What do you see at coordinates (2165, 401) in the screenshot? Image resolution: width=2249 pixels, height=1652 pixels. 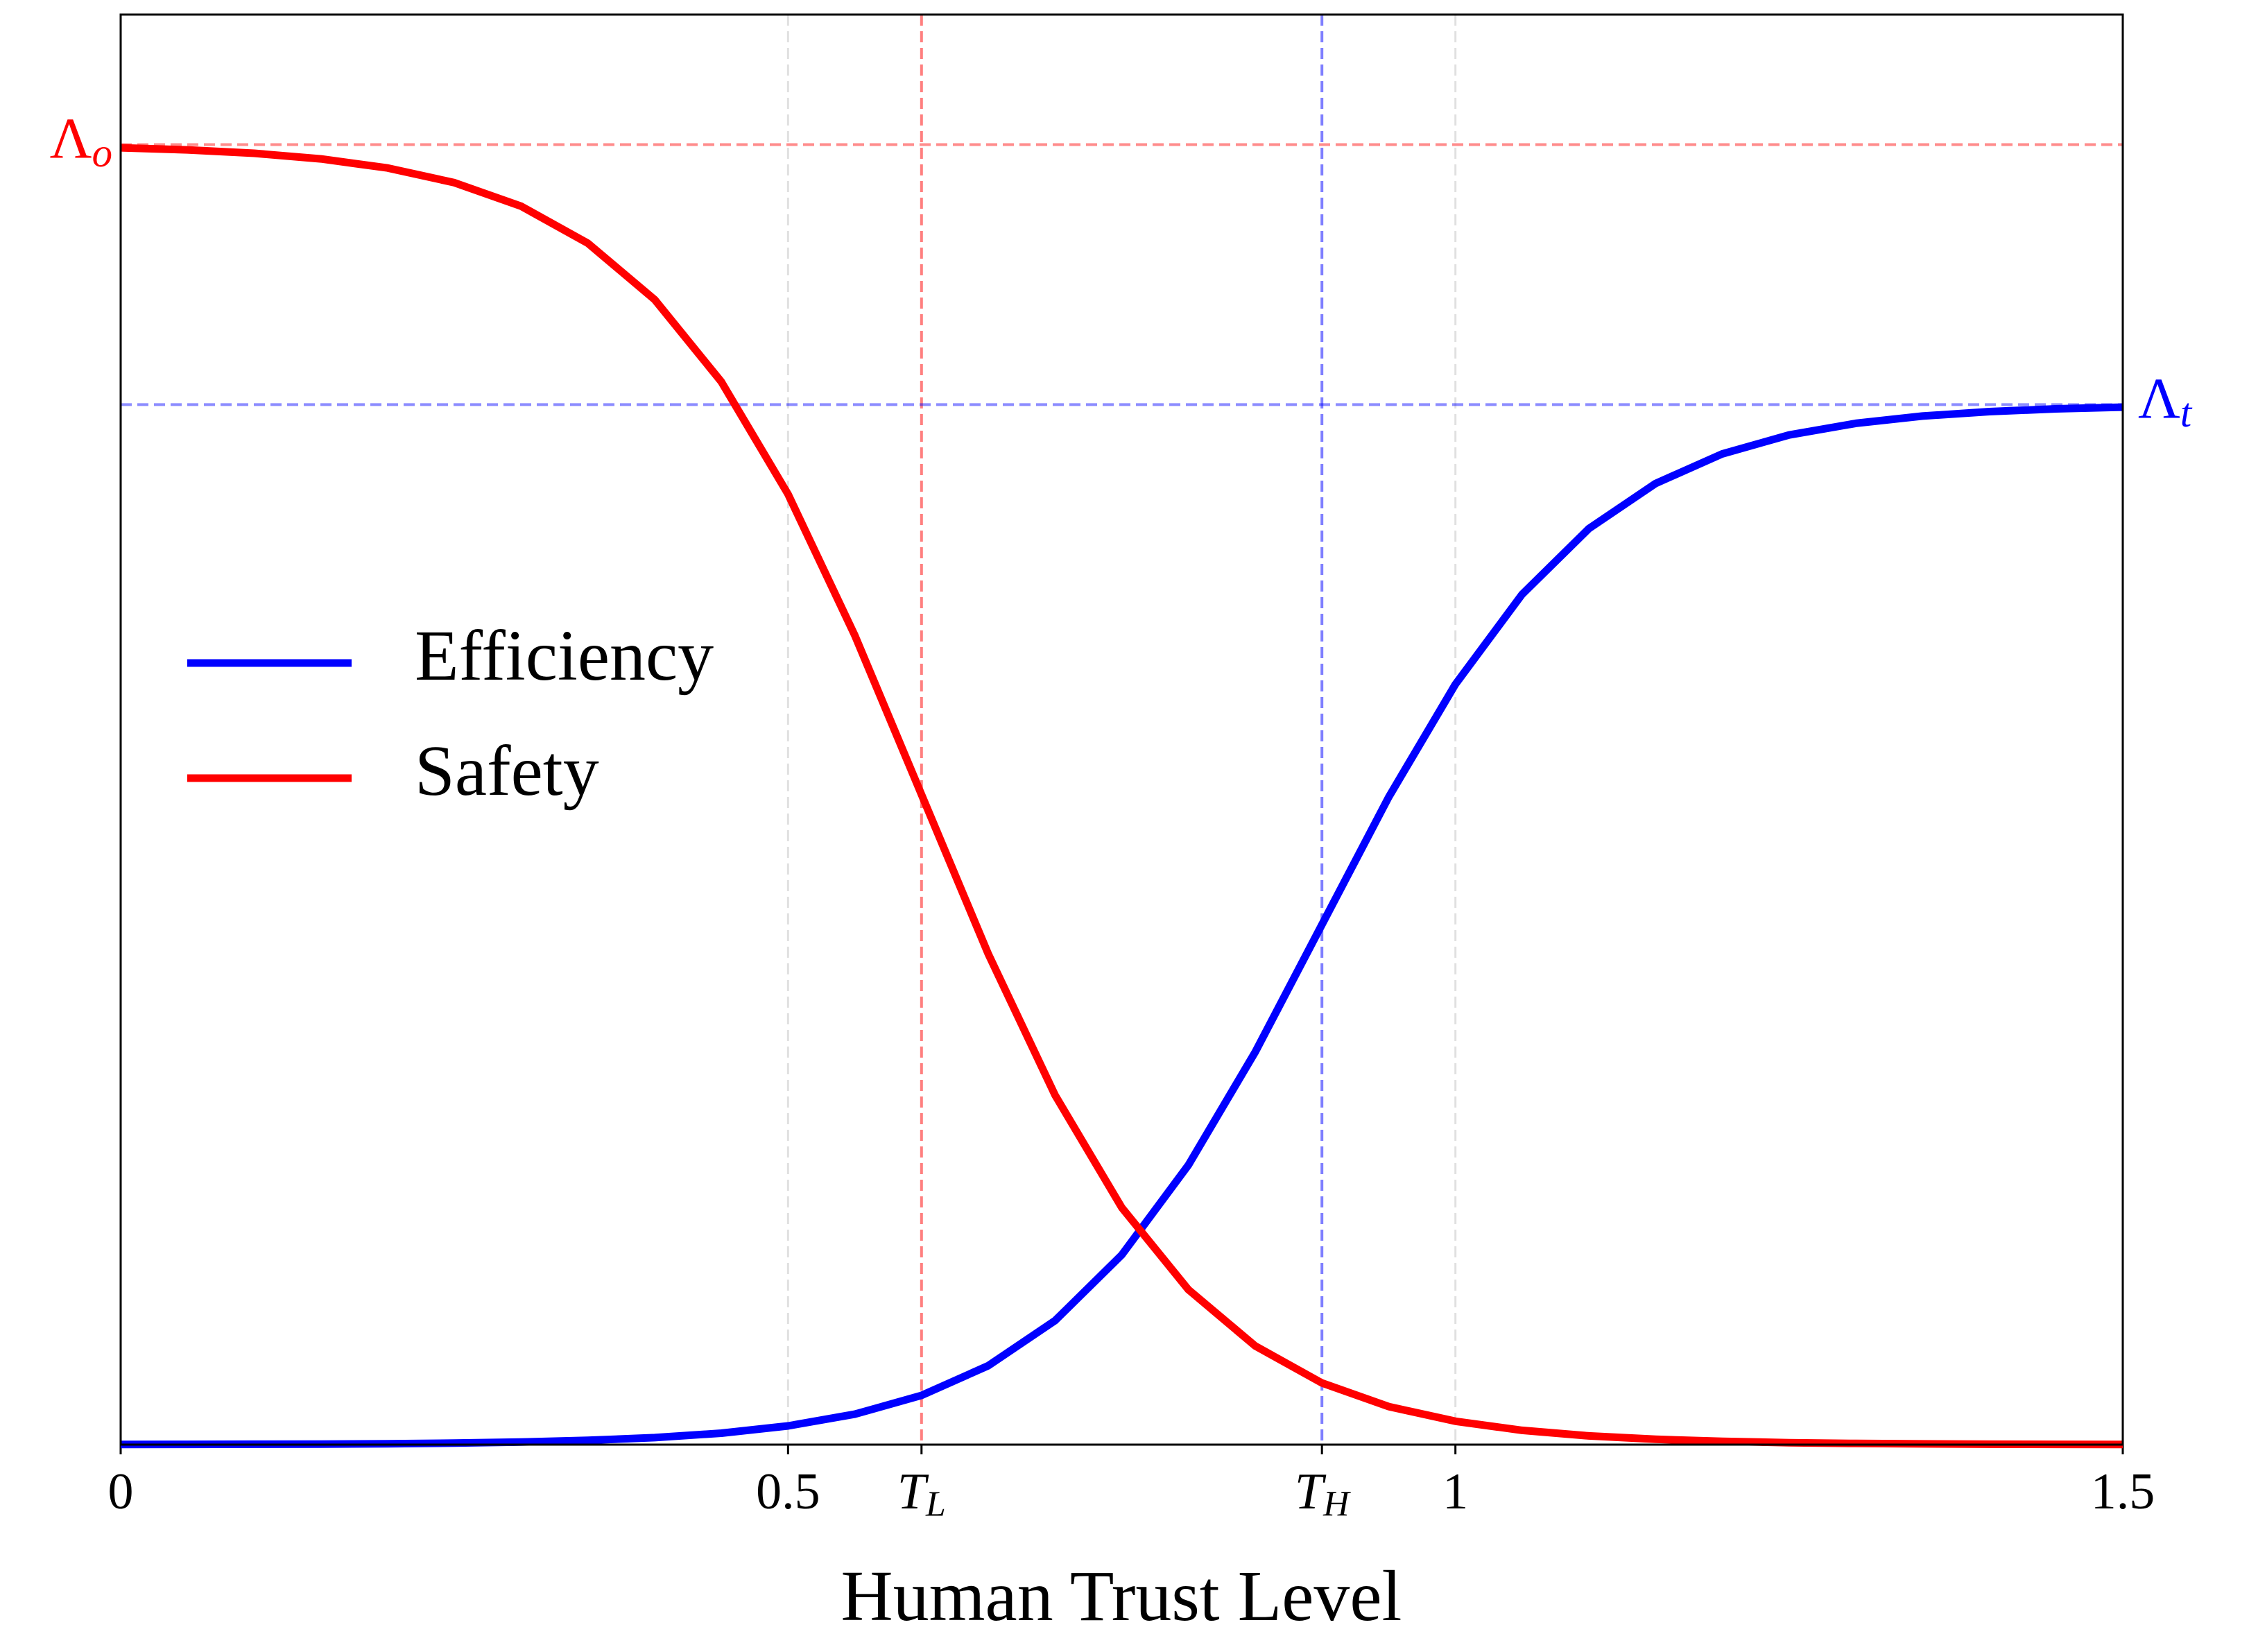 I see `y2-tick-label: Λt` at bounding box center [2165, 401].